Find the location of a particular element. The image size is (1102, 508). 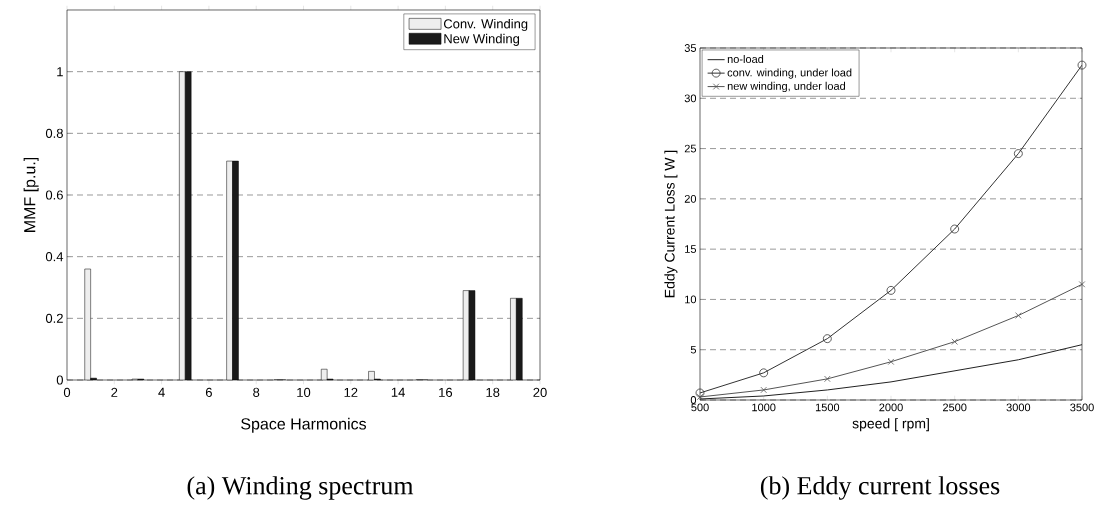

y-tick-label: 0.6 is located at coordinates (54, 195).